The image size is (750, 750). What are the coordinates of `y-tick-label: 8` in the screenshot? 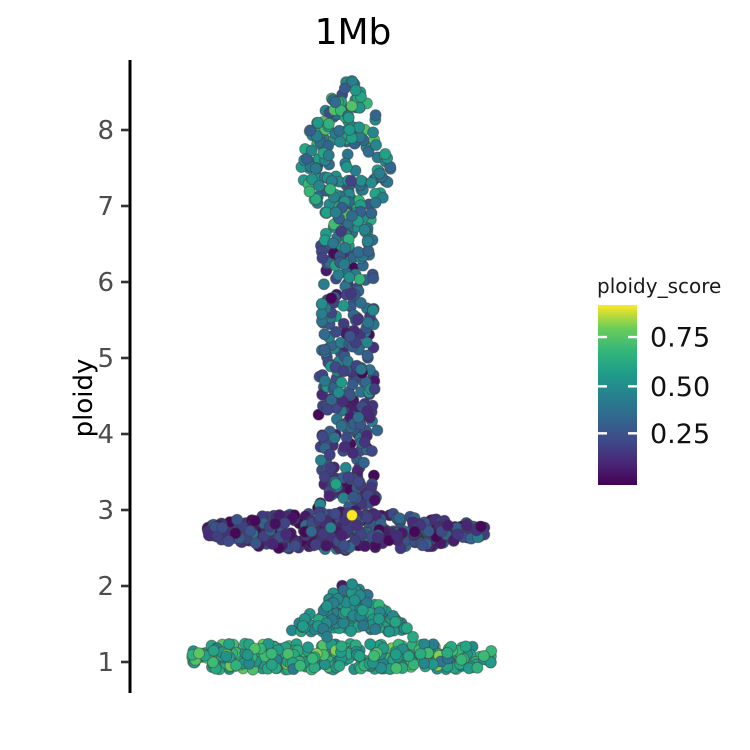 It's located at (105, 131).